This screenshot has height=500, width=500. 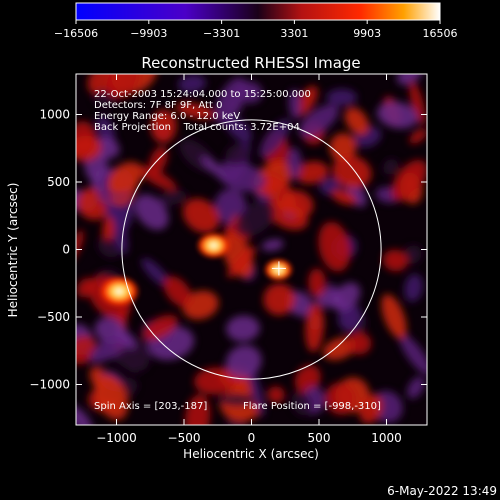 What do you see at coordinates (66, 250) in the screenshot?
I see `y-tick-label: 0` at bounding box center [66, 250].